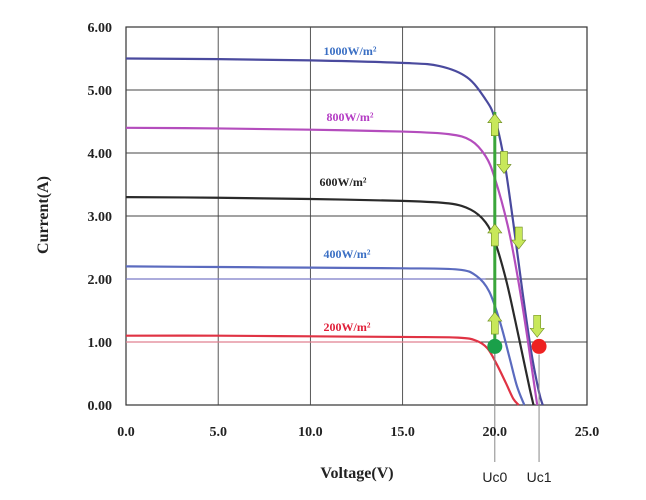 Image resolution: width=646 pixels, height=500 pixels. What do you see at coordinates (322, 370) in the screenshot?
I see `series-line` at bounding box center [322, 370].